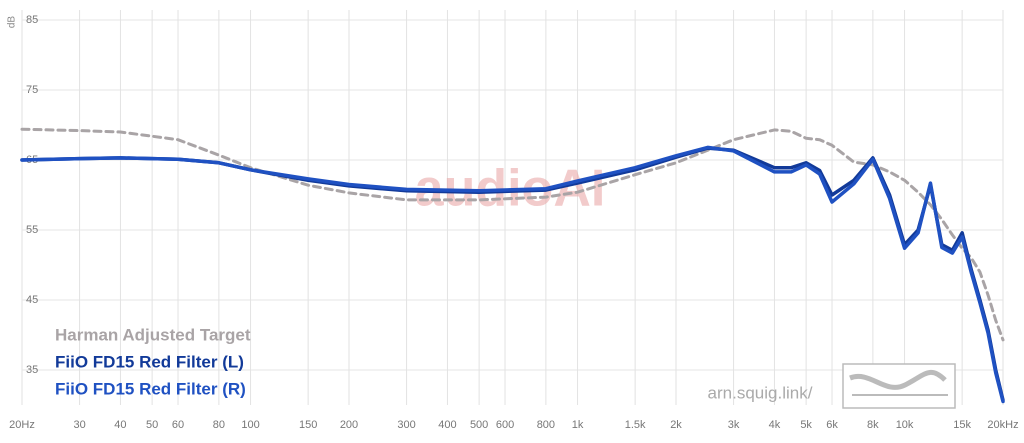 This screenshot has height=443, width=1024. I want to click on x-tick-label: 500, so click(479, 425).